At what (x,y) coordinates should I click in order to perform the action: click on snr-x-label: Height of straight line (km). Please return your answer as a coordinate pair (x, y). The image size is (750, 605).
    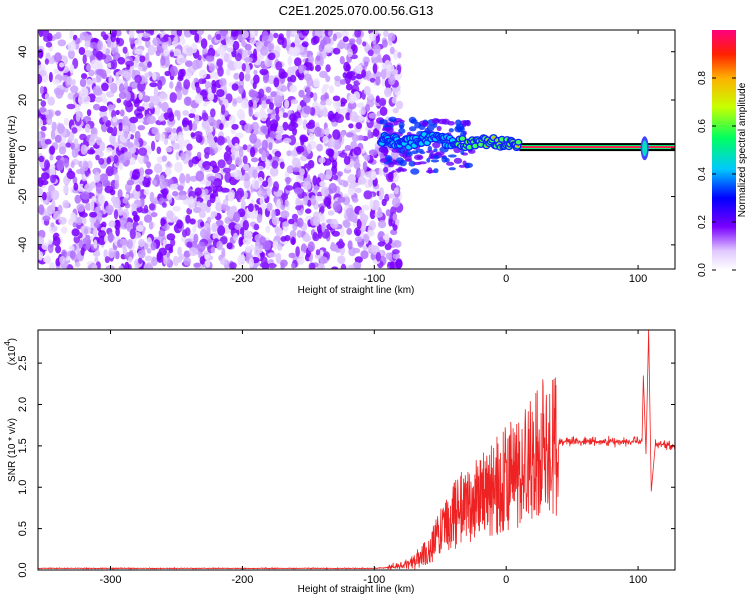
    Looking at the image, I should click on (356, 589).